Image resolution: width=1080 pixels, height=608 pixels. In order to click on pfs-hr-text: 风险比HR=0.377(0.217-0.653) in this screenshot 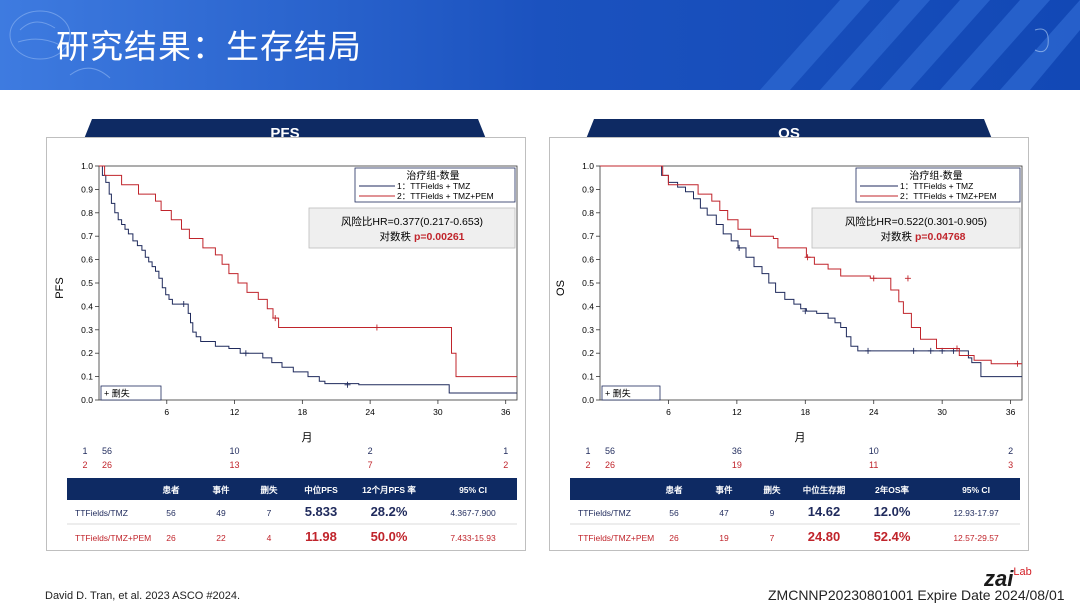, I will do `click(412, 221)`.